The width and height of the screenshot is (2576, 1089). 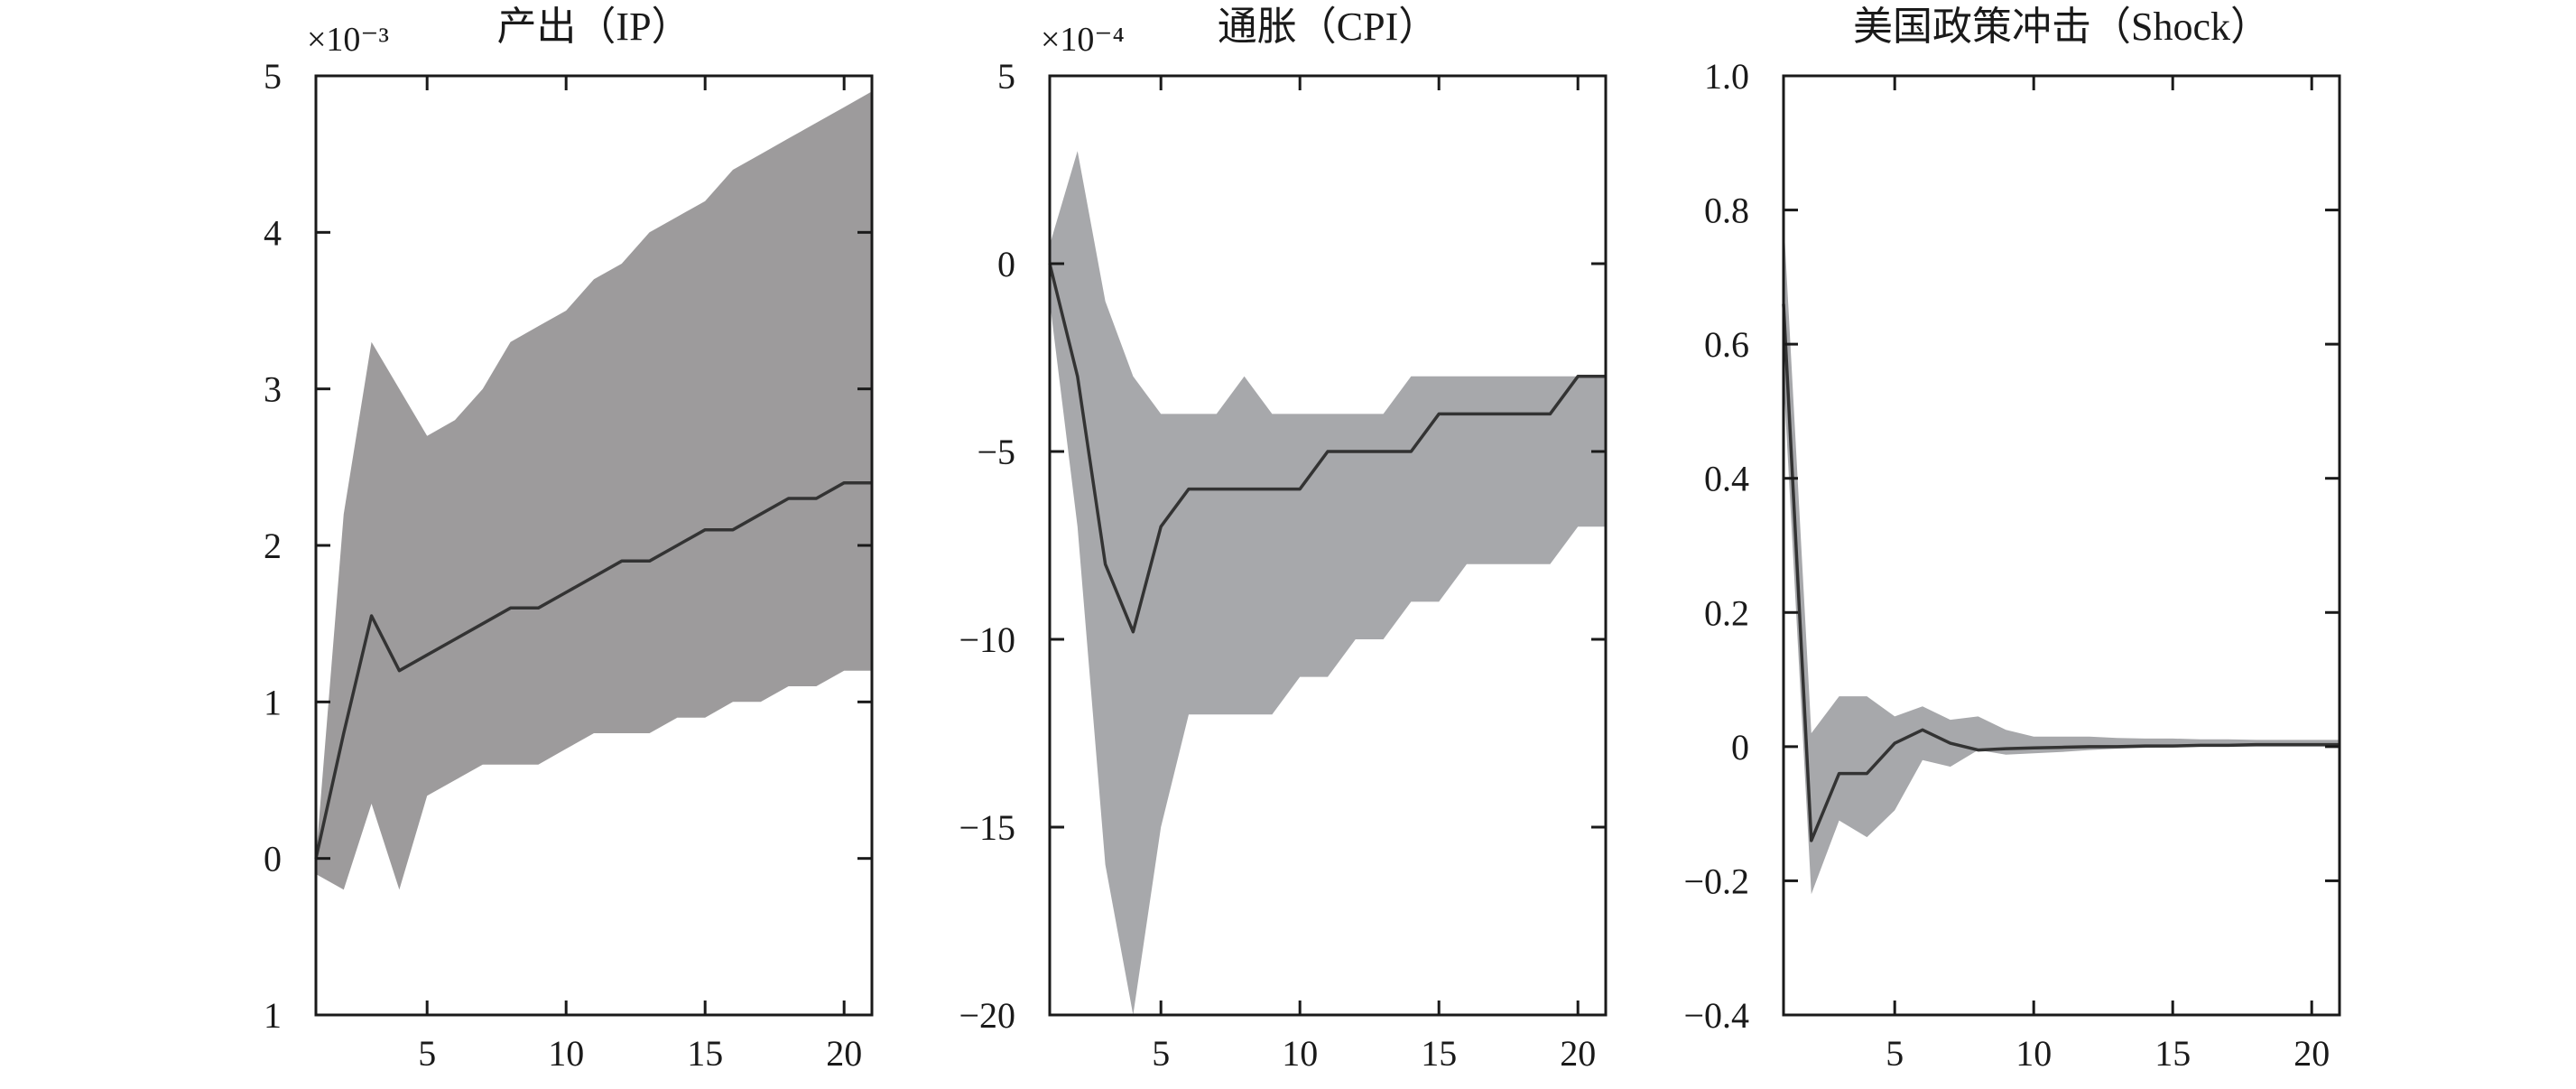 What do you see at coordinates (593, 27) in the screenshot?
I see `panel-title: 产出（IP）` at bounding box center [593, 27].